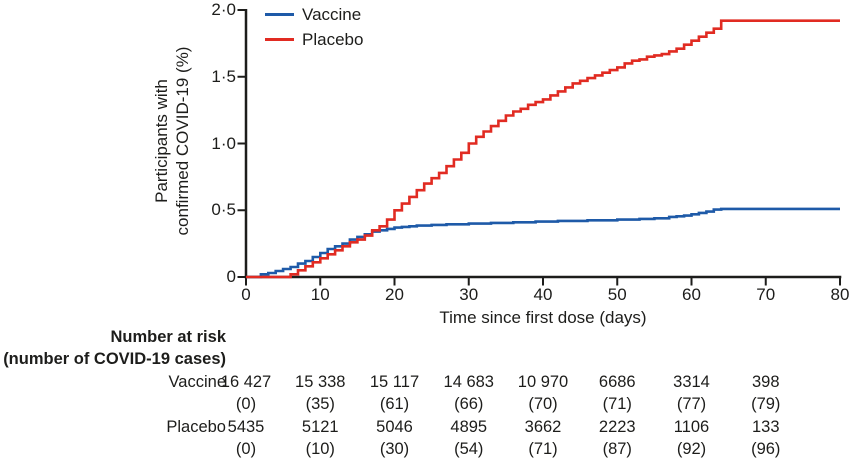 Image resolution: width=850 pixels, height=459 pixels. What do you see at coordinates (320, 404) in the screenshot?
I see `risk-cases-cell: (35)` at bounding box center [320, 404].